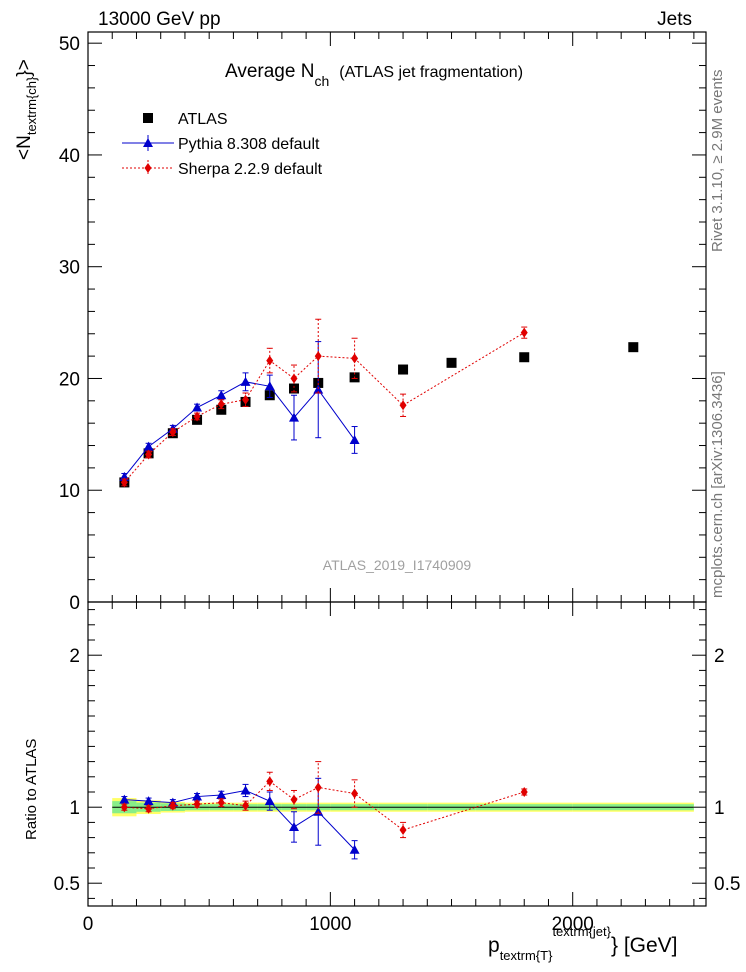 This screenshot has height=972, width=746. What do you see at coordinates (69, 156) in the screenshot?
I see `y-tick-label: 40` at bounding box center [69, 156].